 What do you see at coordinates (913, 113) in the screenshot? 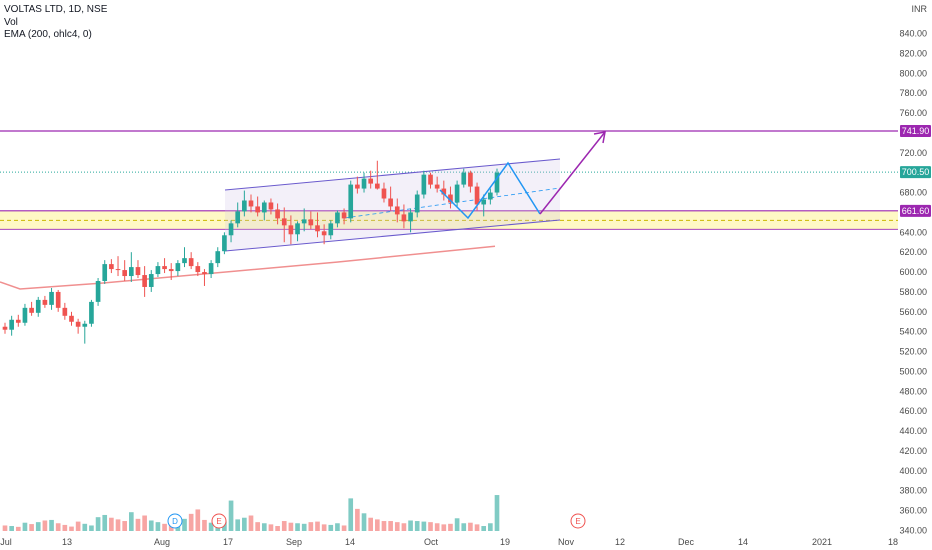
I see `price-tick-label: 760.00` at bounding box center [913, 113].